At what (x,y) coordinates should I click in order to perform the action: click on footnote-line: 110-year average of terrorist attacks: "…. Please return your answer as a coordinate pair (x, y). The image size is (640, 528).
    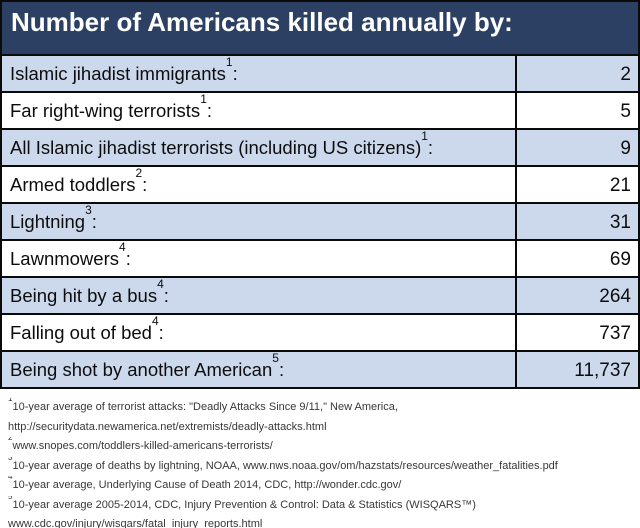
    Looking at the image, I should click on (320, 408).